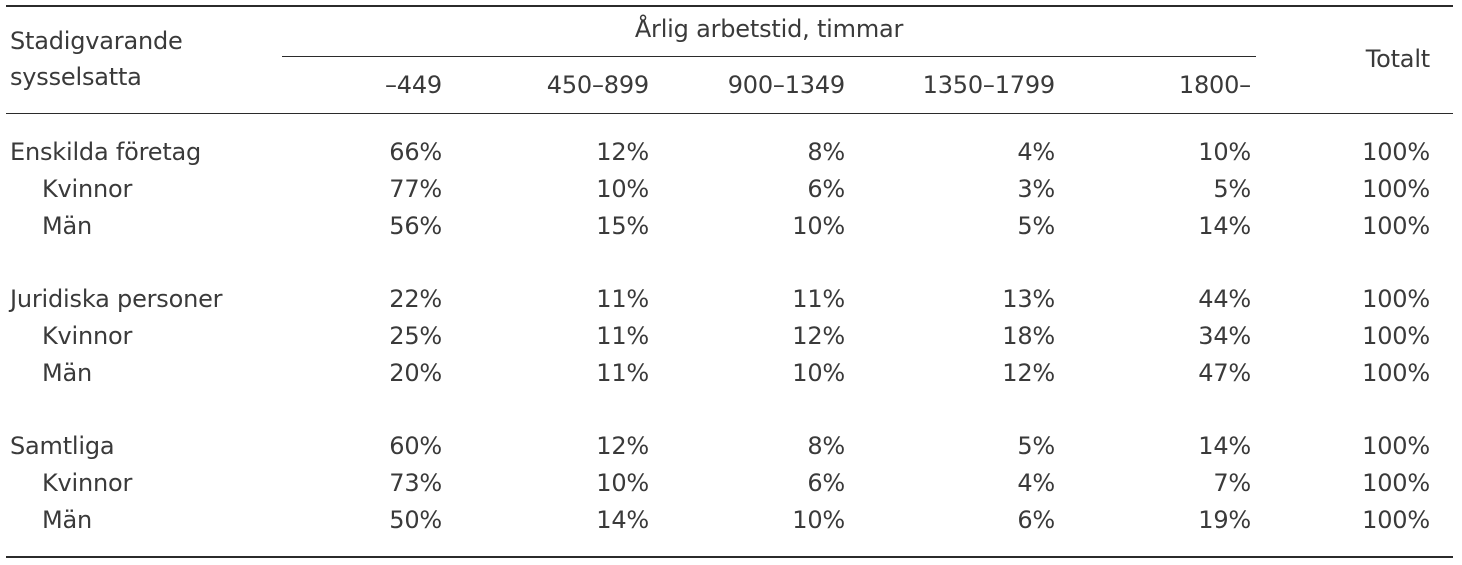 The width and height of the screenshot is (1462, 565). What do you see at coordinates (729, 6) in the screenshot?
I see `top-rule` at bounding box center [729, 6].